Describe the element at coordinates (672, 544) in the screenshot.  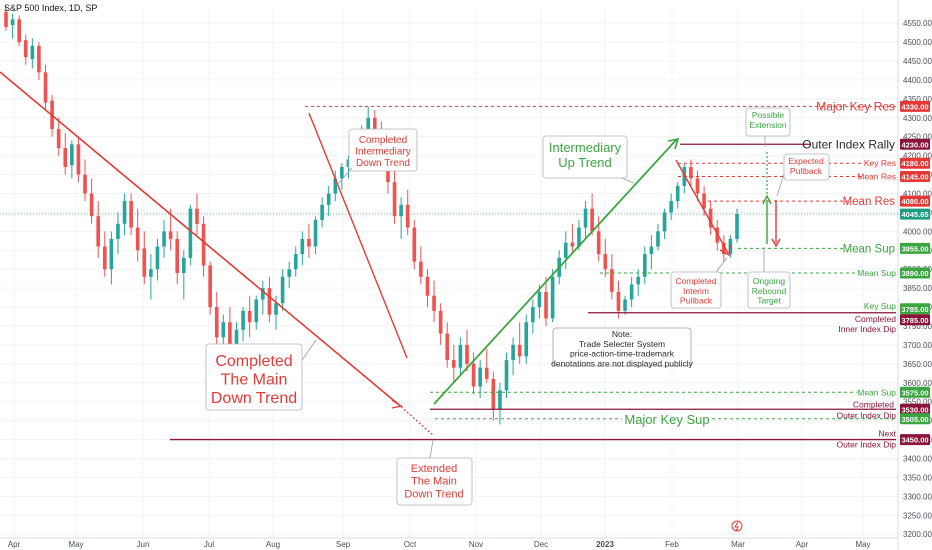
I see `x-tick-label: Feb` at that location.